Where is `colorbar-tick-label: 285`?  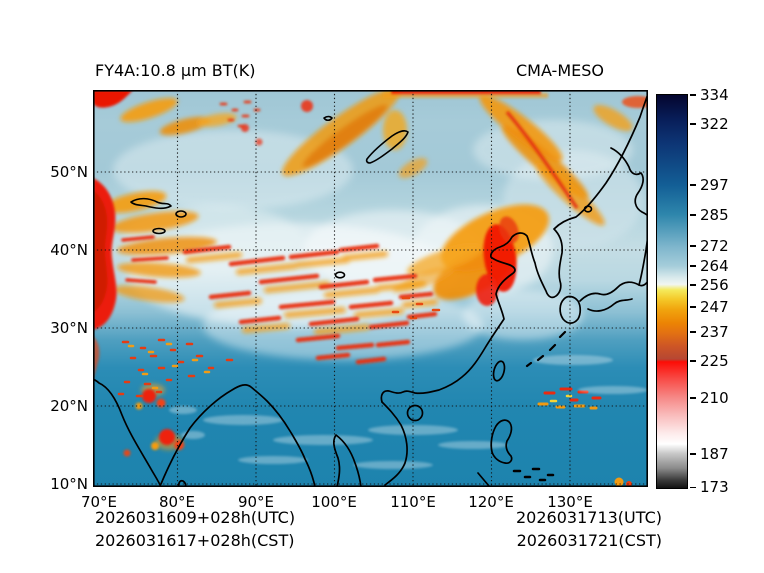
colorbar-tick-label: 285 is located at coordinates (714, 215).